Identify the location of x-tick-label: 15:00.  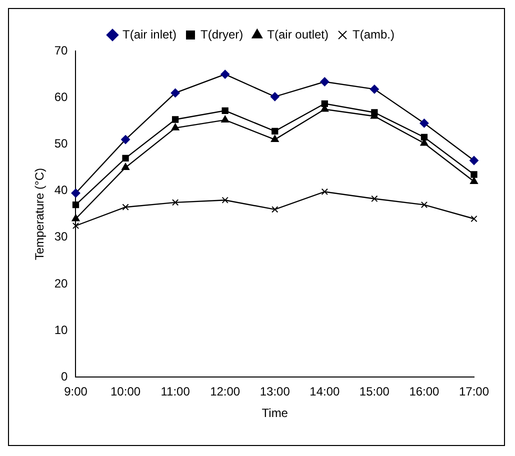
(374, 391).